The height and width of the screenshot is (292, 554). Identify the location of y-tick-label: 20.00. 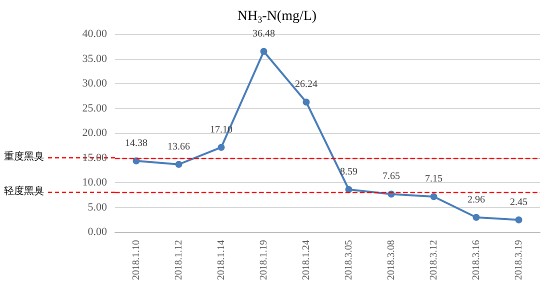
(95, 133).